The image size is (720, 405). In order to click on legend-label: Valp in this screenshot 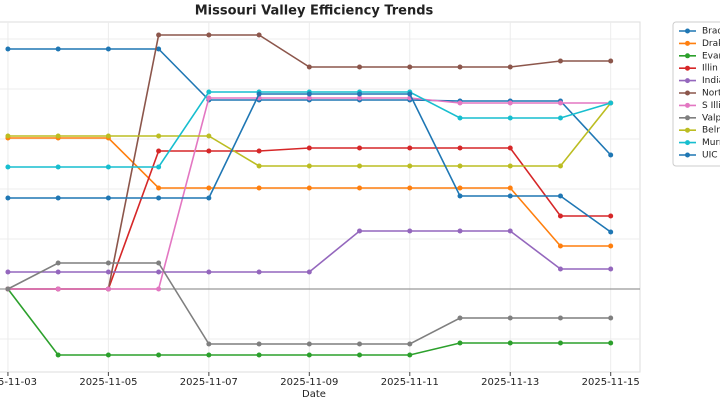, I will do `click(711, 118)`.